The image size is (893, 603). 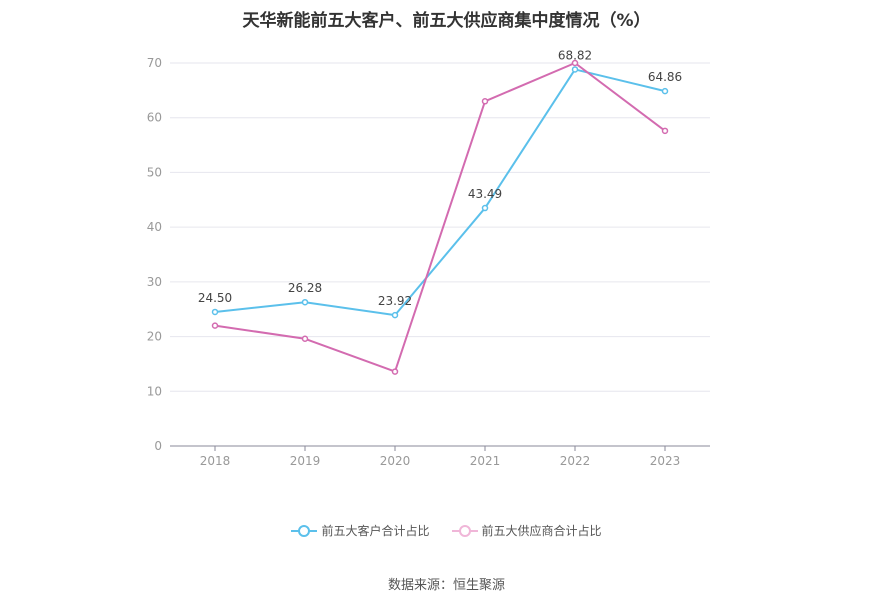 I want to click on data-source: 数据来源：恒生聚源, so click(x=446, y=585).